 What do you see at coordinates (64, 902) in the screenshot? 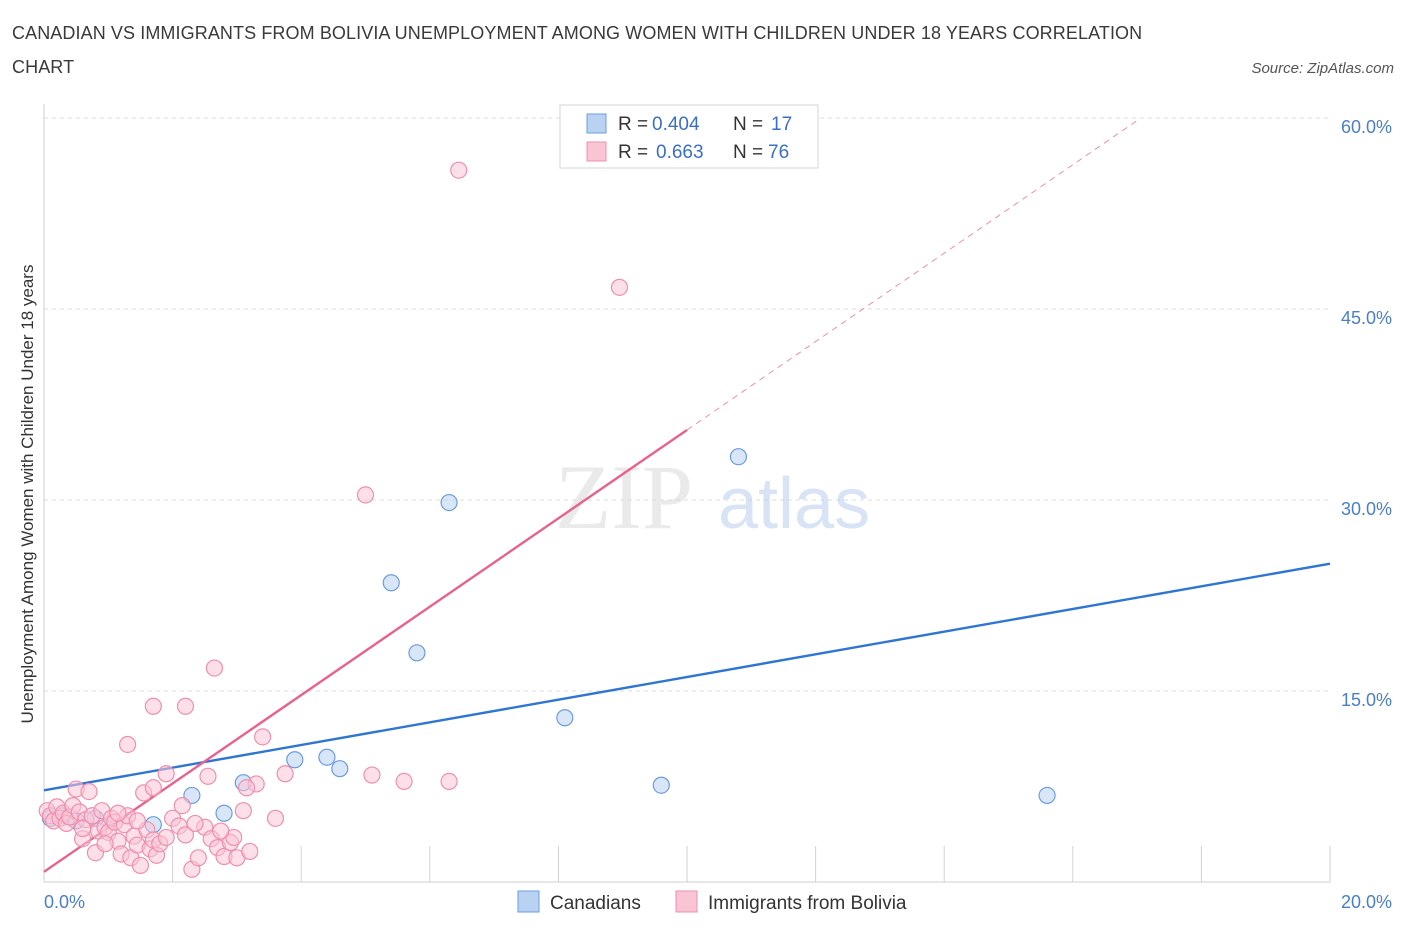
I see `x-tick-label: 0.0%` at bounding box center [64, 902].